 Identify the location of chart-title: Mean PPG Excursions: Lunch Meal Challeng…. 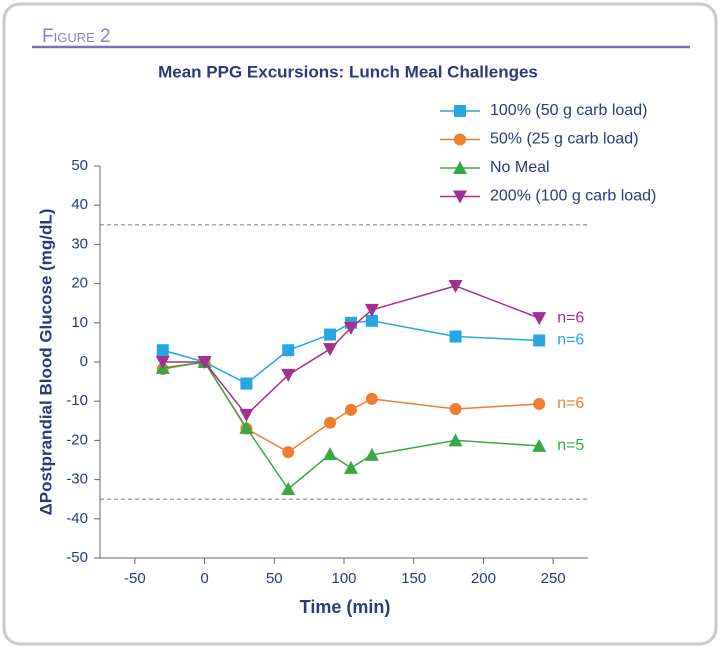
(348, 71).